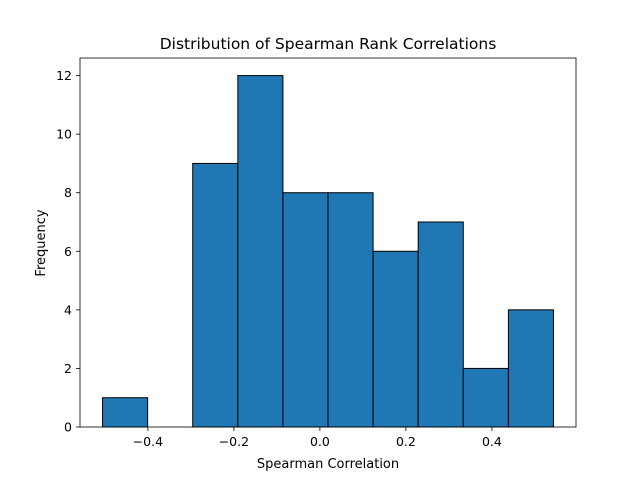 The width and height of the screenshot is (640, 480). I want to click on y-tick-label: 6, so click(68, 251).